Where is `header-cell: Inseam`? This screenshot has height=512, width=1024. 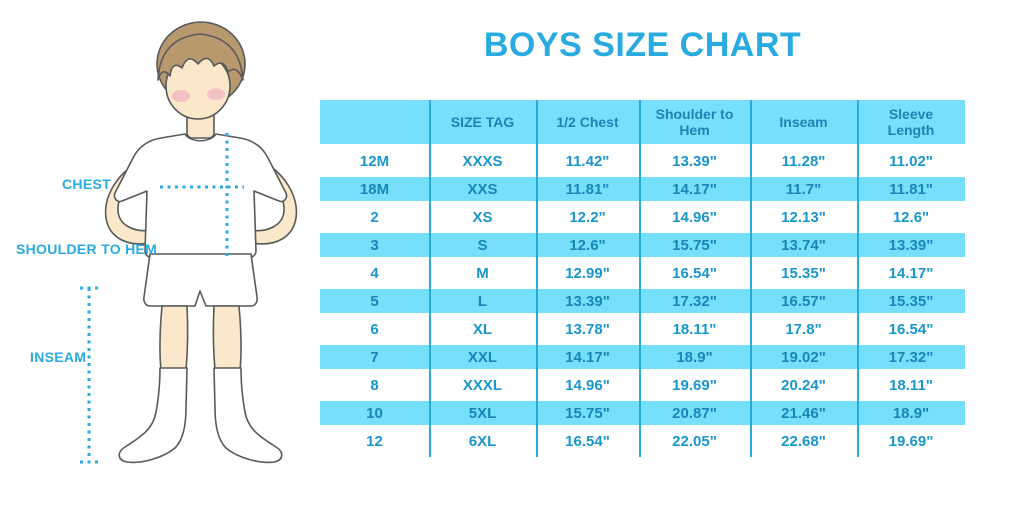 header-cell: Inseam is located at coordinates (803, 121).